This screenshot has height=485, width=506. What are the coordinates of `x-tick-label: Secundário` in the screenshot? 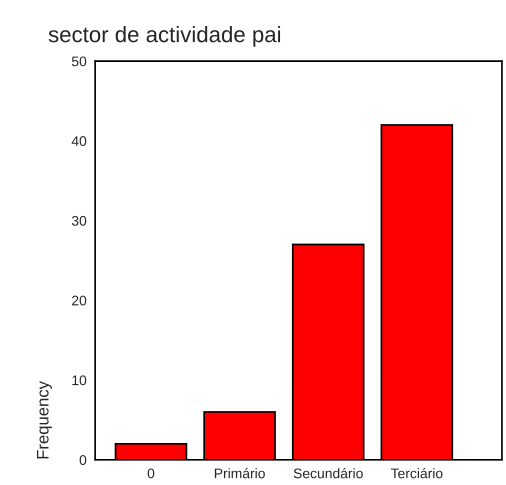 It's located at (328, 473).